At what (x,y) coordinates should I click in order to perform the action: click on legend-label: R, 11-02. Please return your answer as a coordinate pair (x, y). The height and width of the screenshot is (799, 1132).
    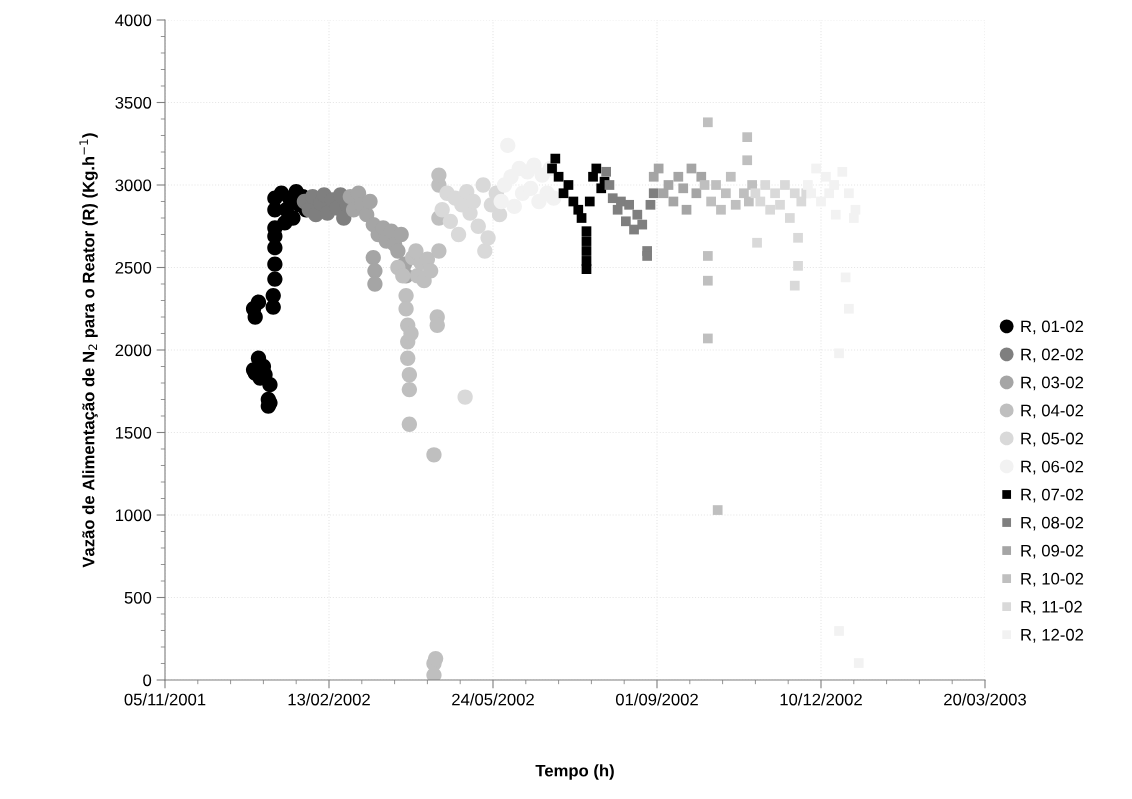
    Looking at the image, I should click on (1051, 607).